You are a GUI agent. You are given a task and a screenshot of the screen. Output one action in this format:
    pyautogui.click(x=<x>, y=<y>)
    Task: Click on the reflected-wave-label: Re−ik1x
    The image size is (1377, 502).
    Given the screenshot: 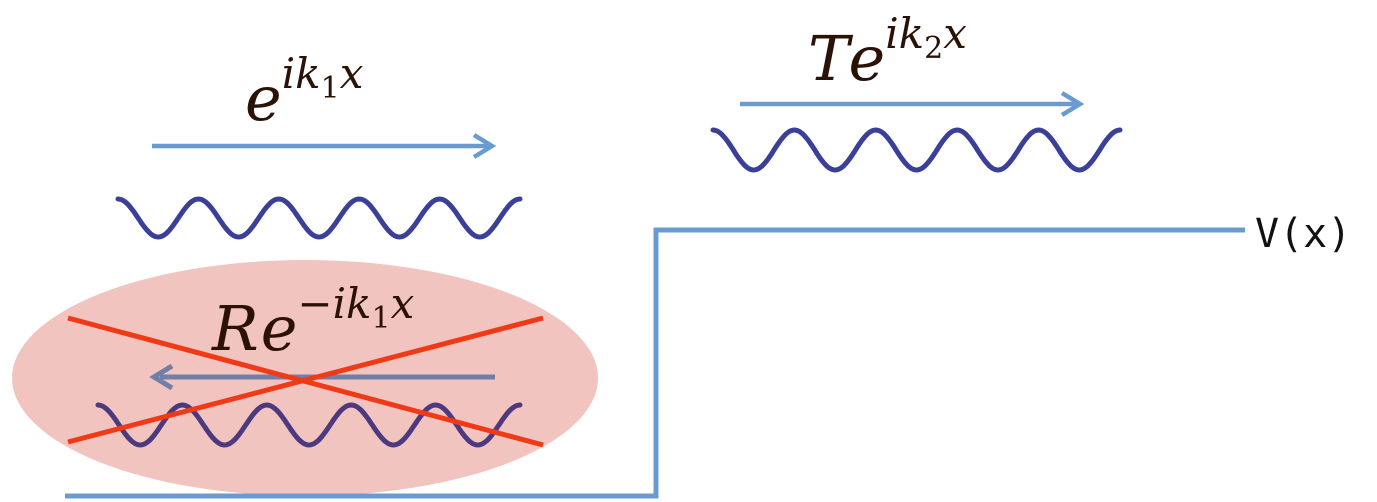 What is the action you would take?
    pyautogui.click(x=313, y=322)
    